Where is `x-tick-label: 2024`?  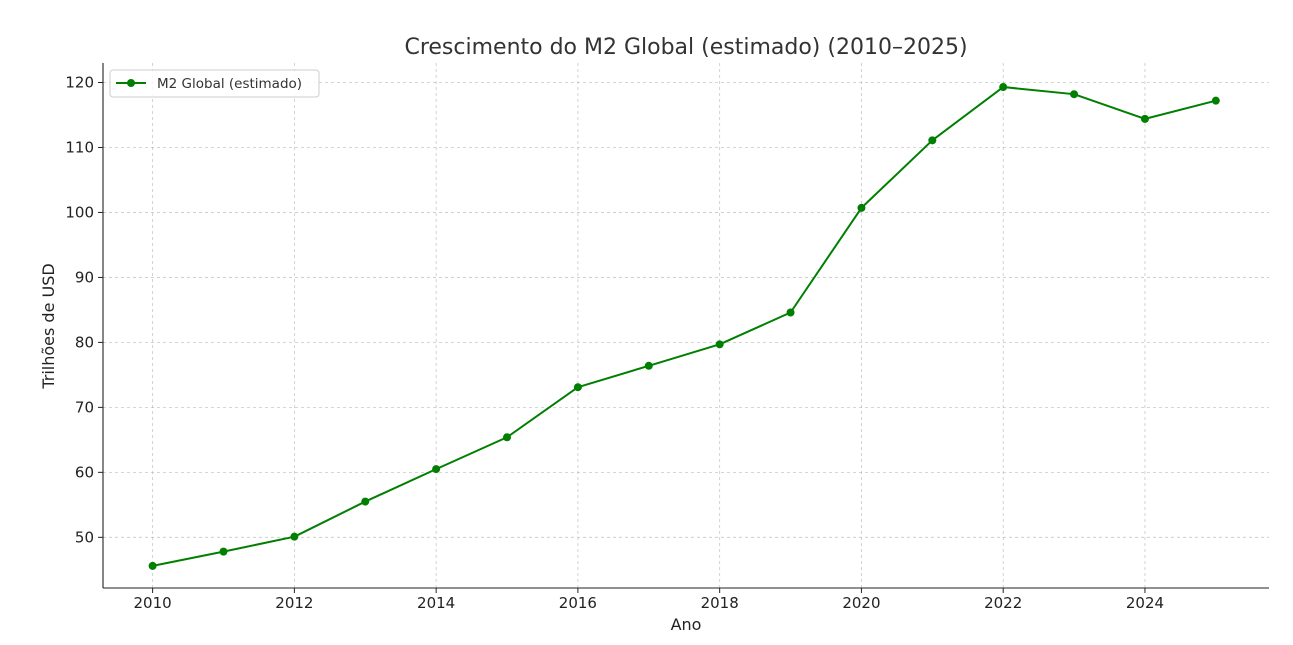
x-tick-label: 2024 is located at coordinates (1145, 603).